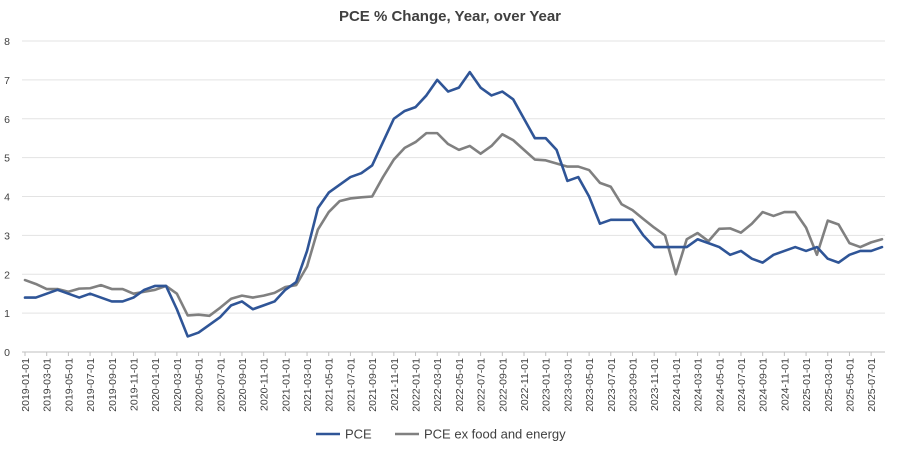 The height and width of the screenshot is (454, 900). What do you see at coordinates (221, 385) in the screenshot?
I see `x-tick-label: 2020-07-01` at bounding box center [221, 385].